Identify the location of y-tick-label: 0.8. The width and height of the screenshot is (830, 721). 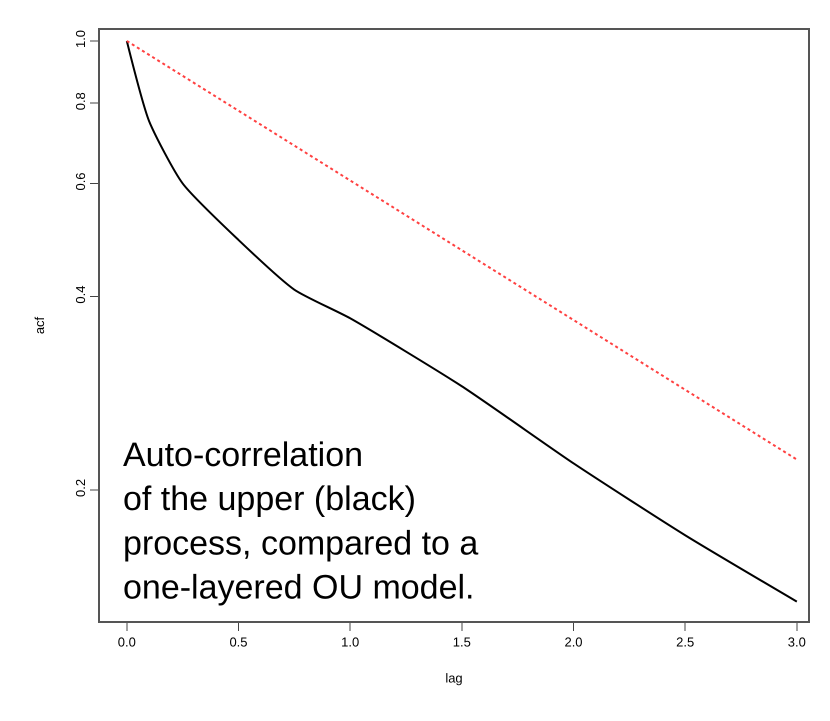
(80, 101).